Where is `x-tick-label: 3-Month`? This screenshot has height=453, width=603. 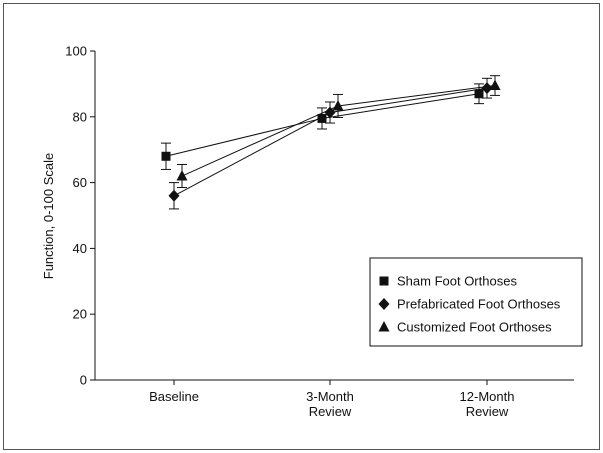
x-tick-label: 3-Month is located at coordinates (330, 396).